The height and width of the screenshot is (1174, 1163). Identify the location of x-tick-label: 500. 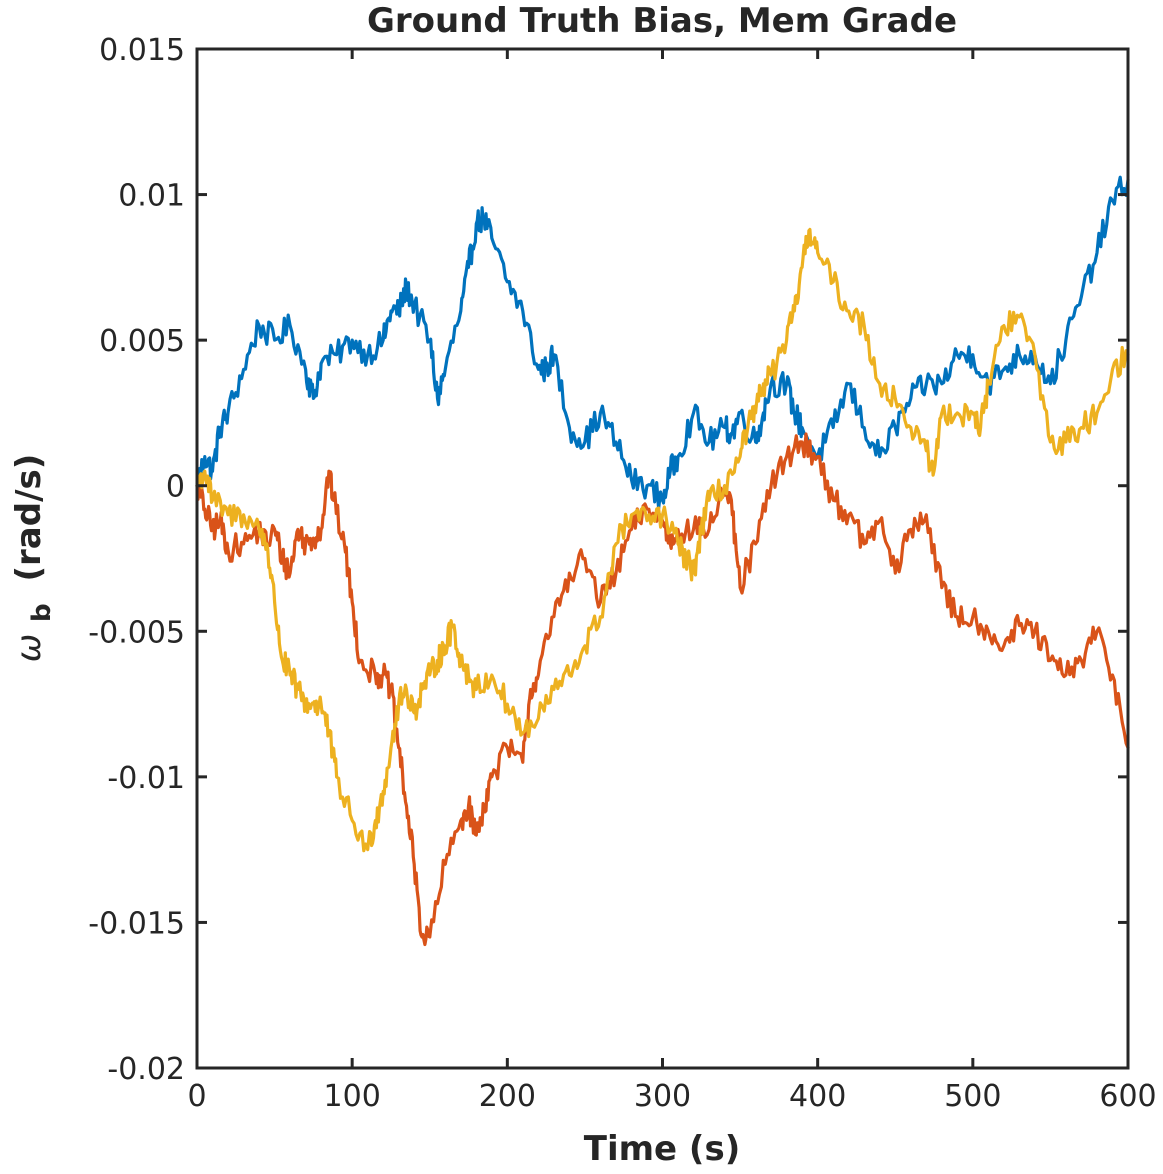
(972, 1096).